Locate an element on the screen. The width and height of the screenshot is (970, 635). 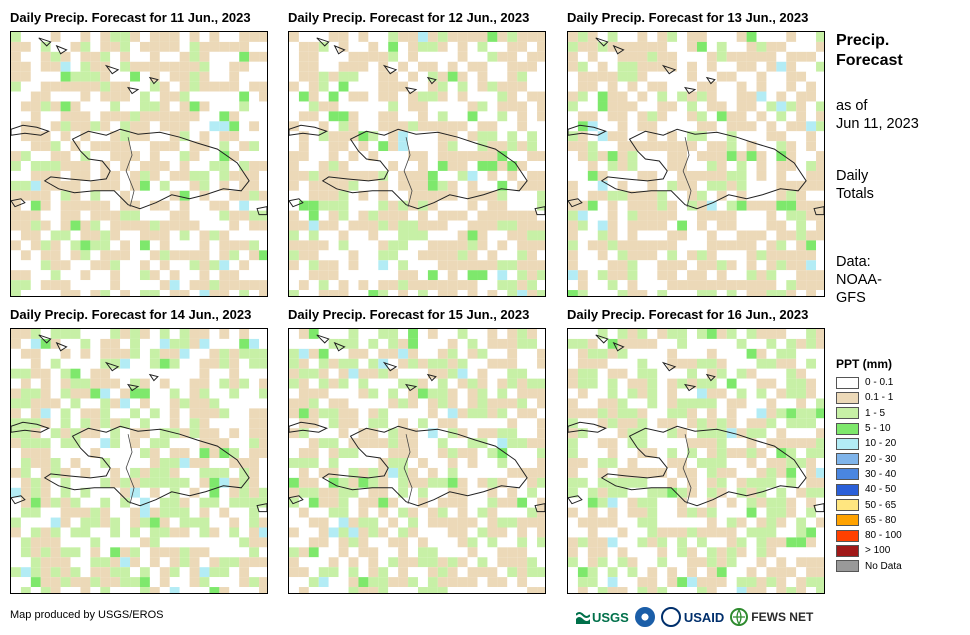
legend-swatch is located at coordinates (847, 474).